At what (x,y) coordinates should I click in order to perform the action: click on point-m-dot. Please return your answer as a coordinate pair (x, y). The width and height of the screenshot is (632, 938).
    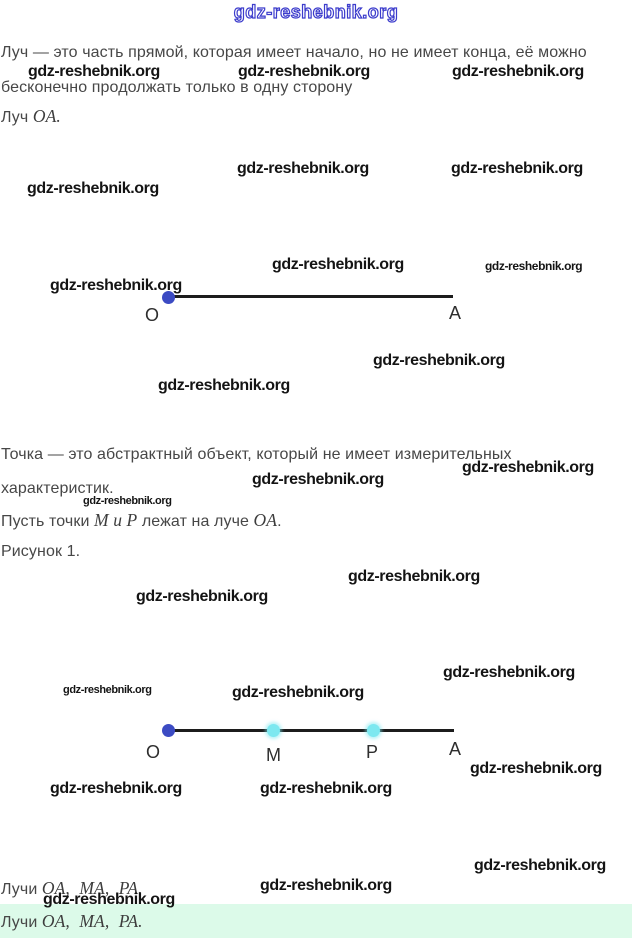
    Looking at the image, I should click on (273, 730).